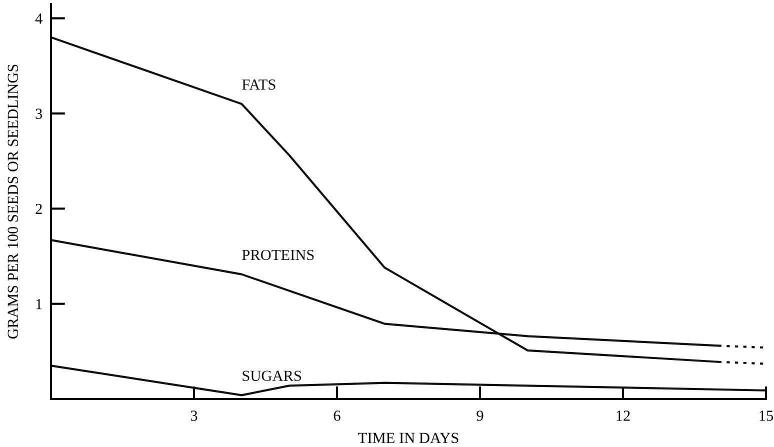  Describe the element at coordinates (39, 304) in the screenshot. I see `y-tick-label: 1` at that location.